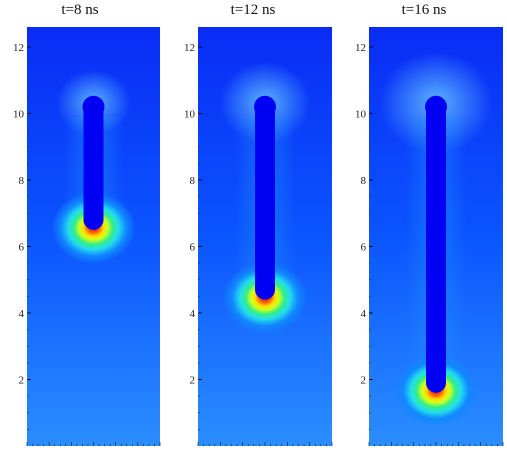  I want to click on panel-title: t=16 ns, so click(424, 10).